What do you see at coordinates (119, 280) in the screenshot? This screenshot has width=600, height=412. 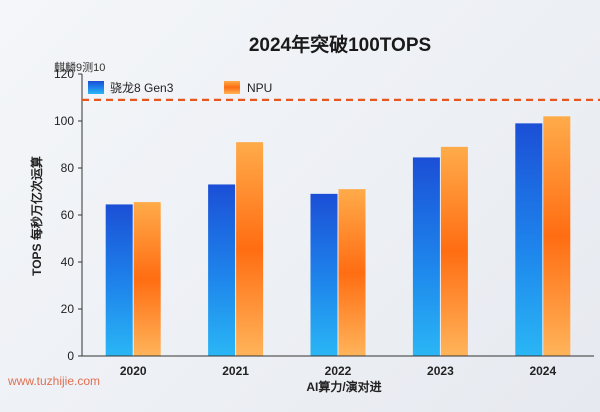 I see `bar-series1-2020` at bounding box center [119, 280].